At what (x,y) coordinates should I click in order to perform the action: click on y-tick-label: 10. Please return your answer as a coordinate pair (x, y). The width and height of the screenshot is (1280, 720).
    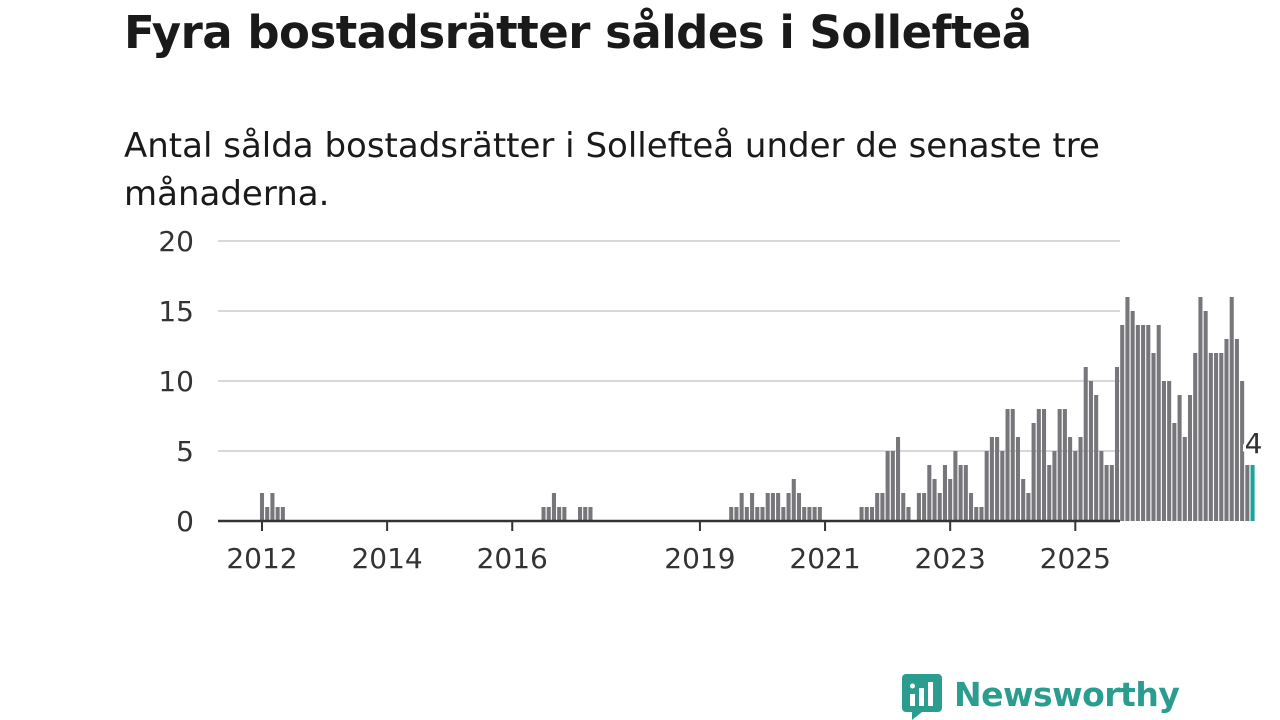
    Looking at the image, I should click on (176, 381).